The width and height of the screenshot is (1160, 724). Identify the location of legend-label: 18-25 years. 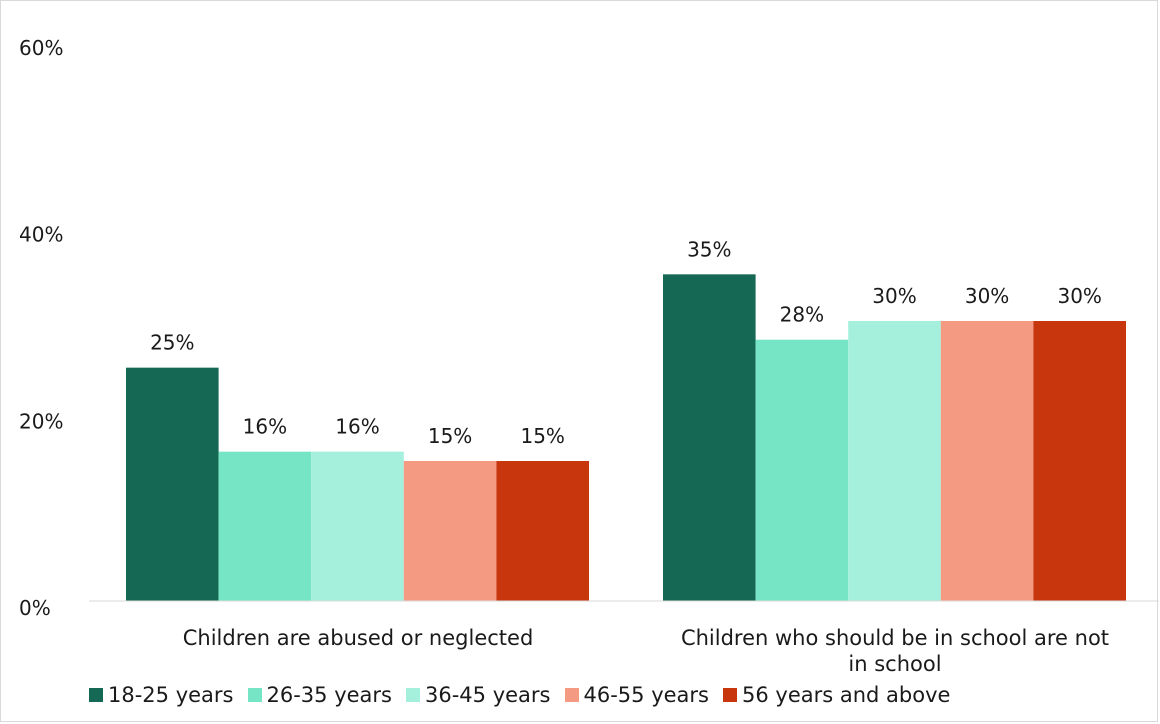
(171, 695).